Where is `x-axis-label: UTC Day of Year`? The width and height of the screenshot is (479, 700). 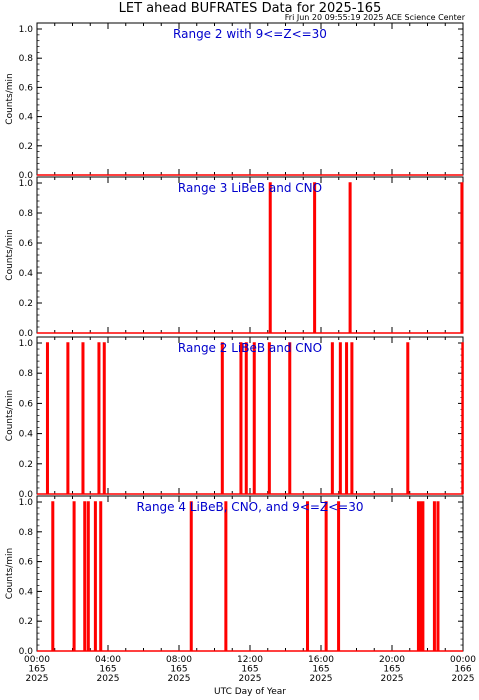 x-axis-label: UTC Day of Year is located at coordinates (250, 692).